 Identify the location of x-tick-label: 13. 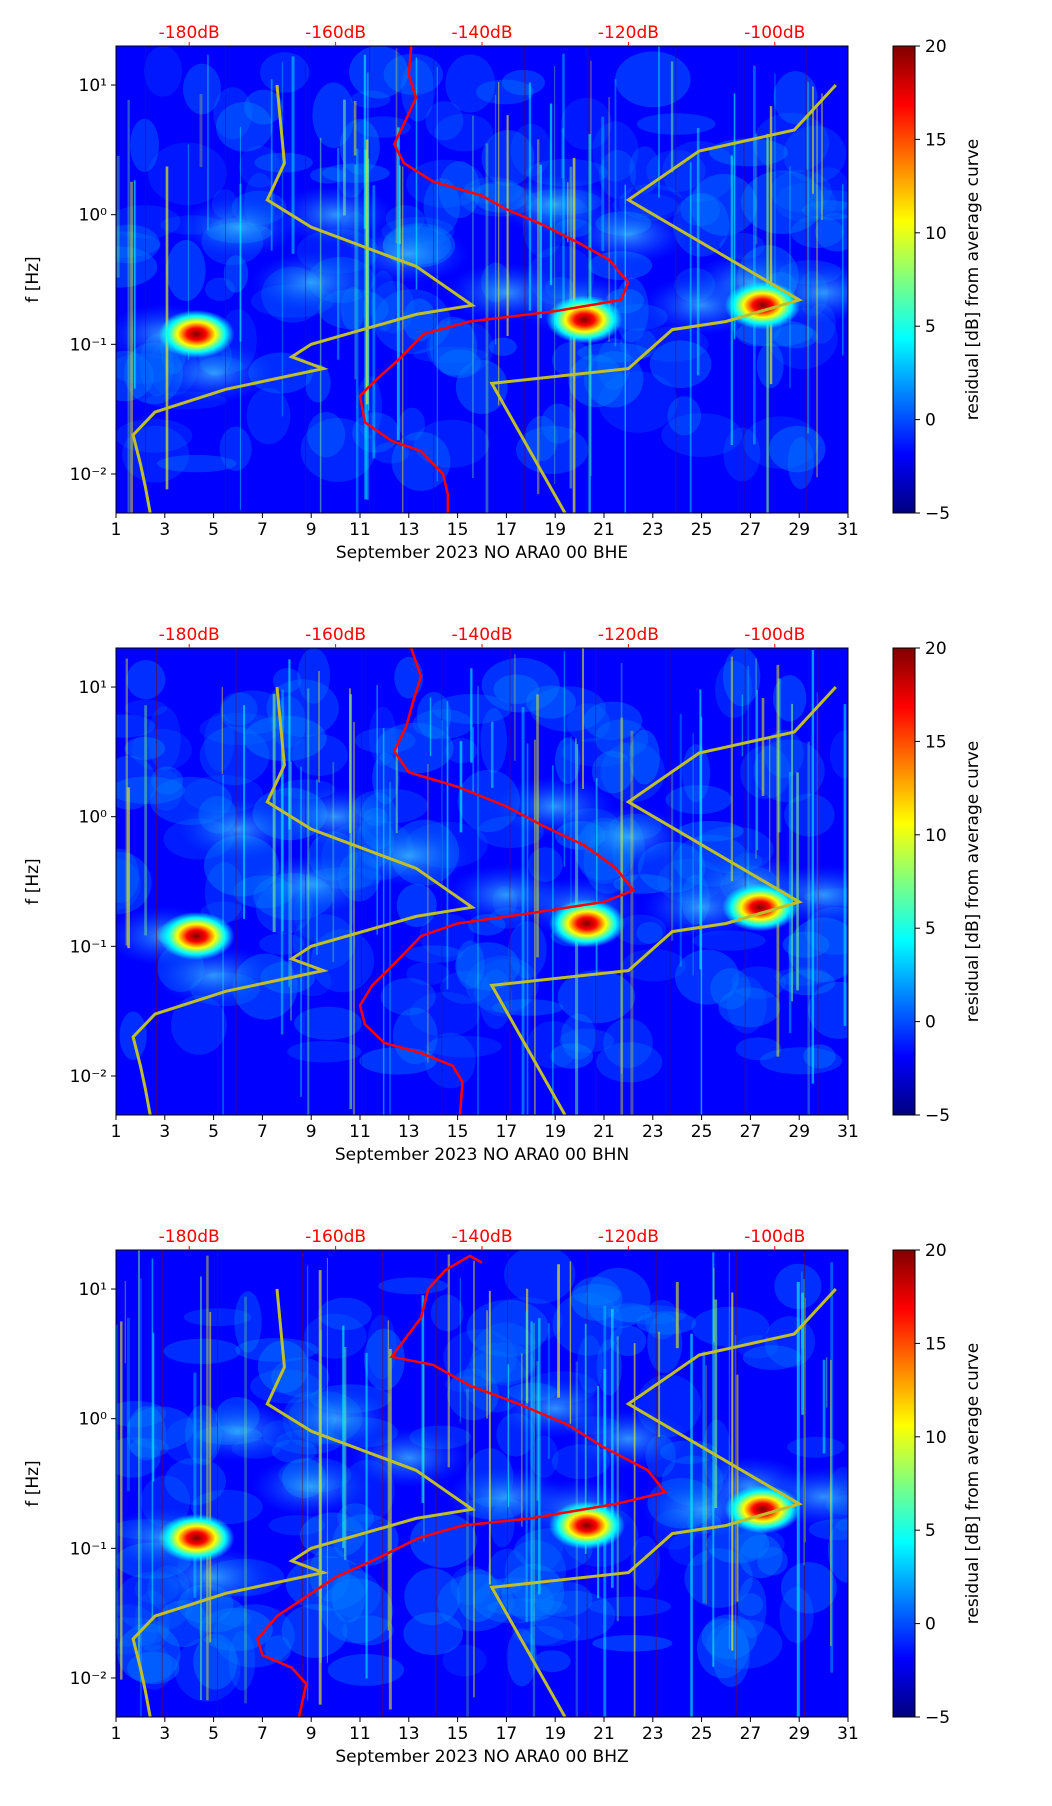
(409, 1734).